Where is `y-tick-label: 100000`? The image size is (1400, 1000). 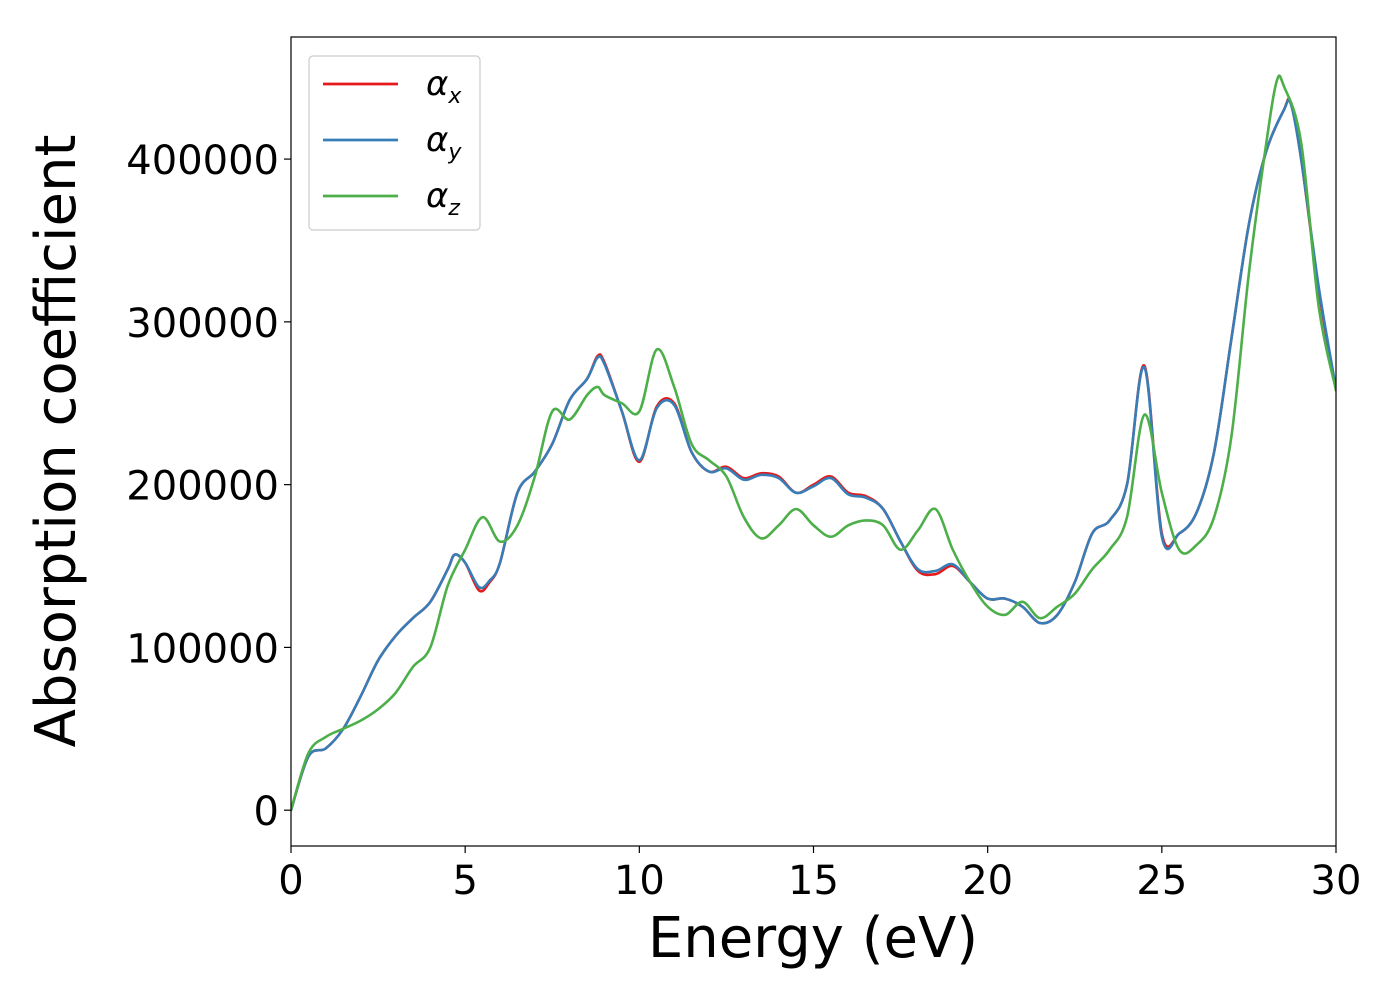
y-tick-label: 100000 is located at coordinates (202, 649).